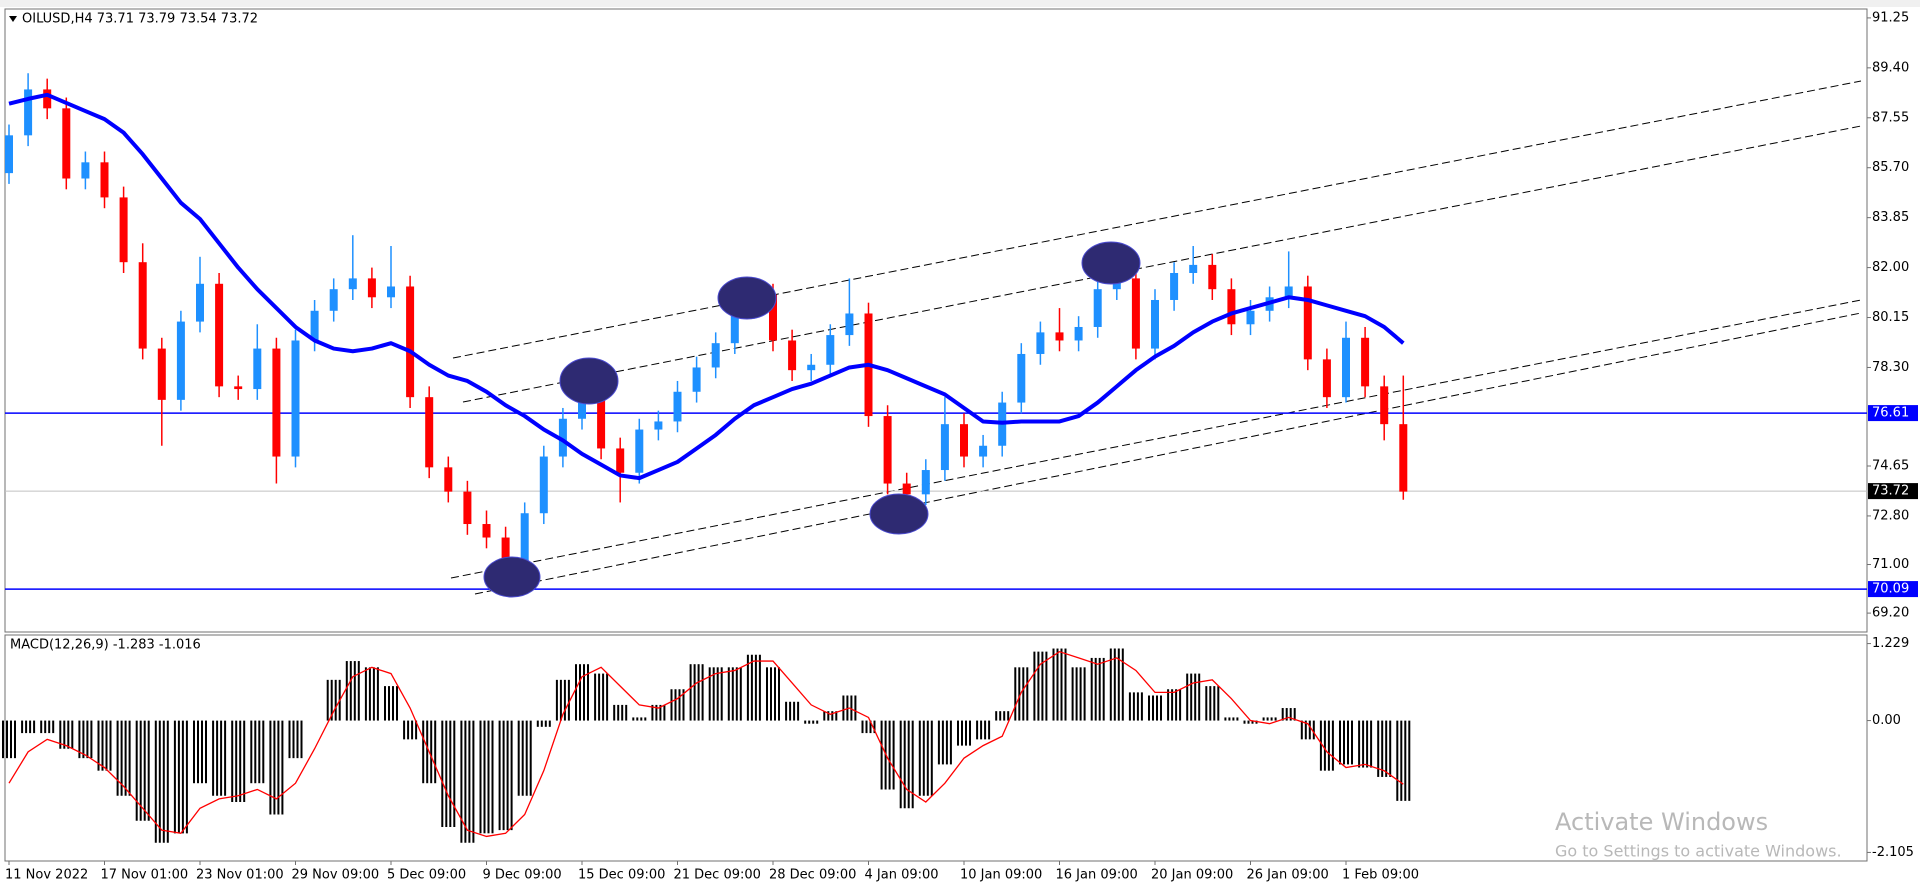 The image size is (1920, 887). What do you see at coordinates (1288, 875) in the screenshot?
I see `x-tick-label: 26 Jan 09:00` at bounding box center [1288, 875].